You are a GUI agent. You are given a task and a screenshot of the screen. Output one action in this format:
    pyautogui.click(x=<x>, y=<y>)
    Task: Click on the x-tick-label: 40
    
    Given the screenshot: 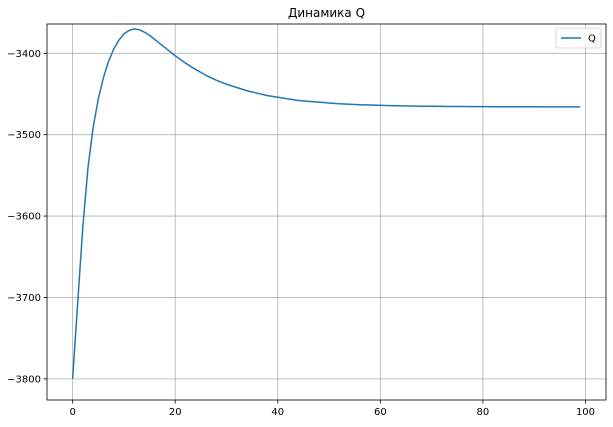 What is the action you would take?
    pyautogui.click(x=277, y=412)
    